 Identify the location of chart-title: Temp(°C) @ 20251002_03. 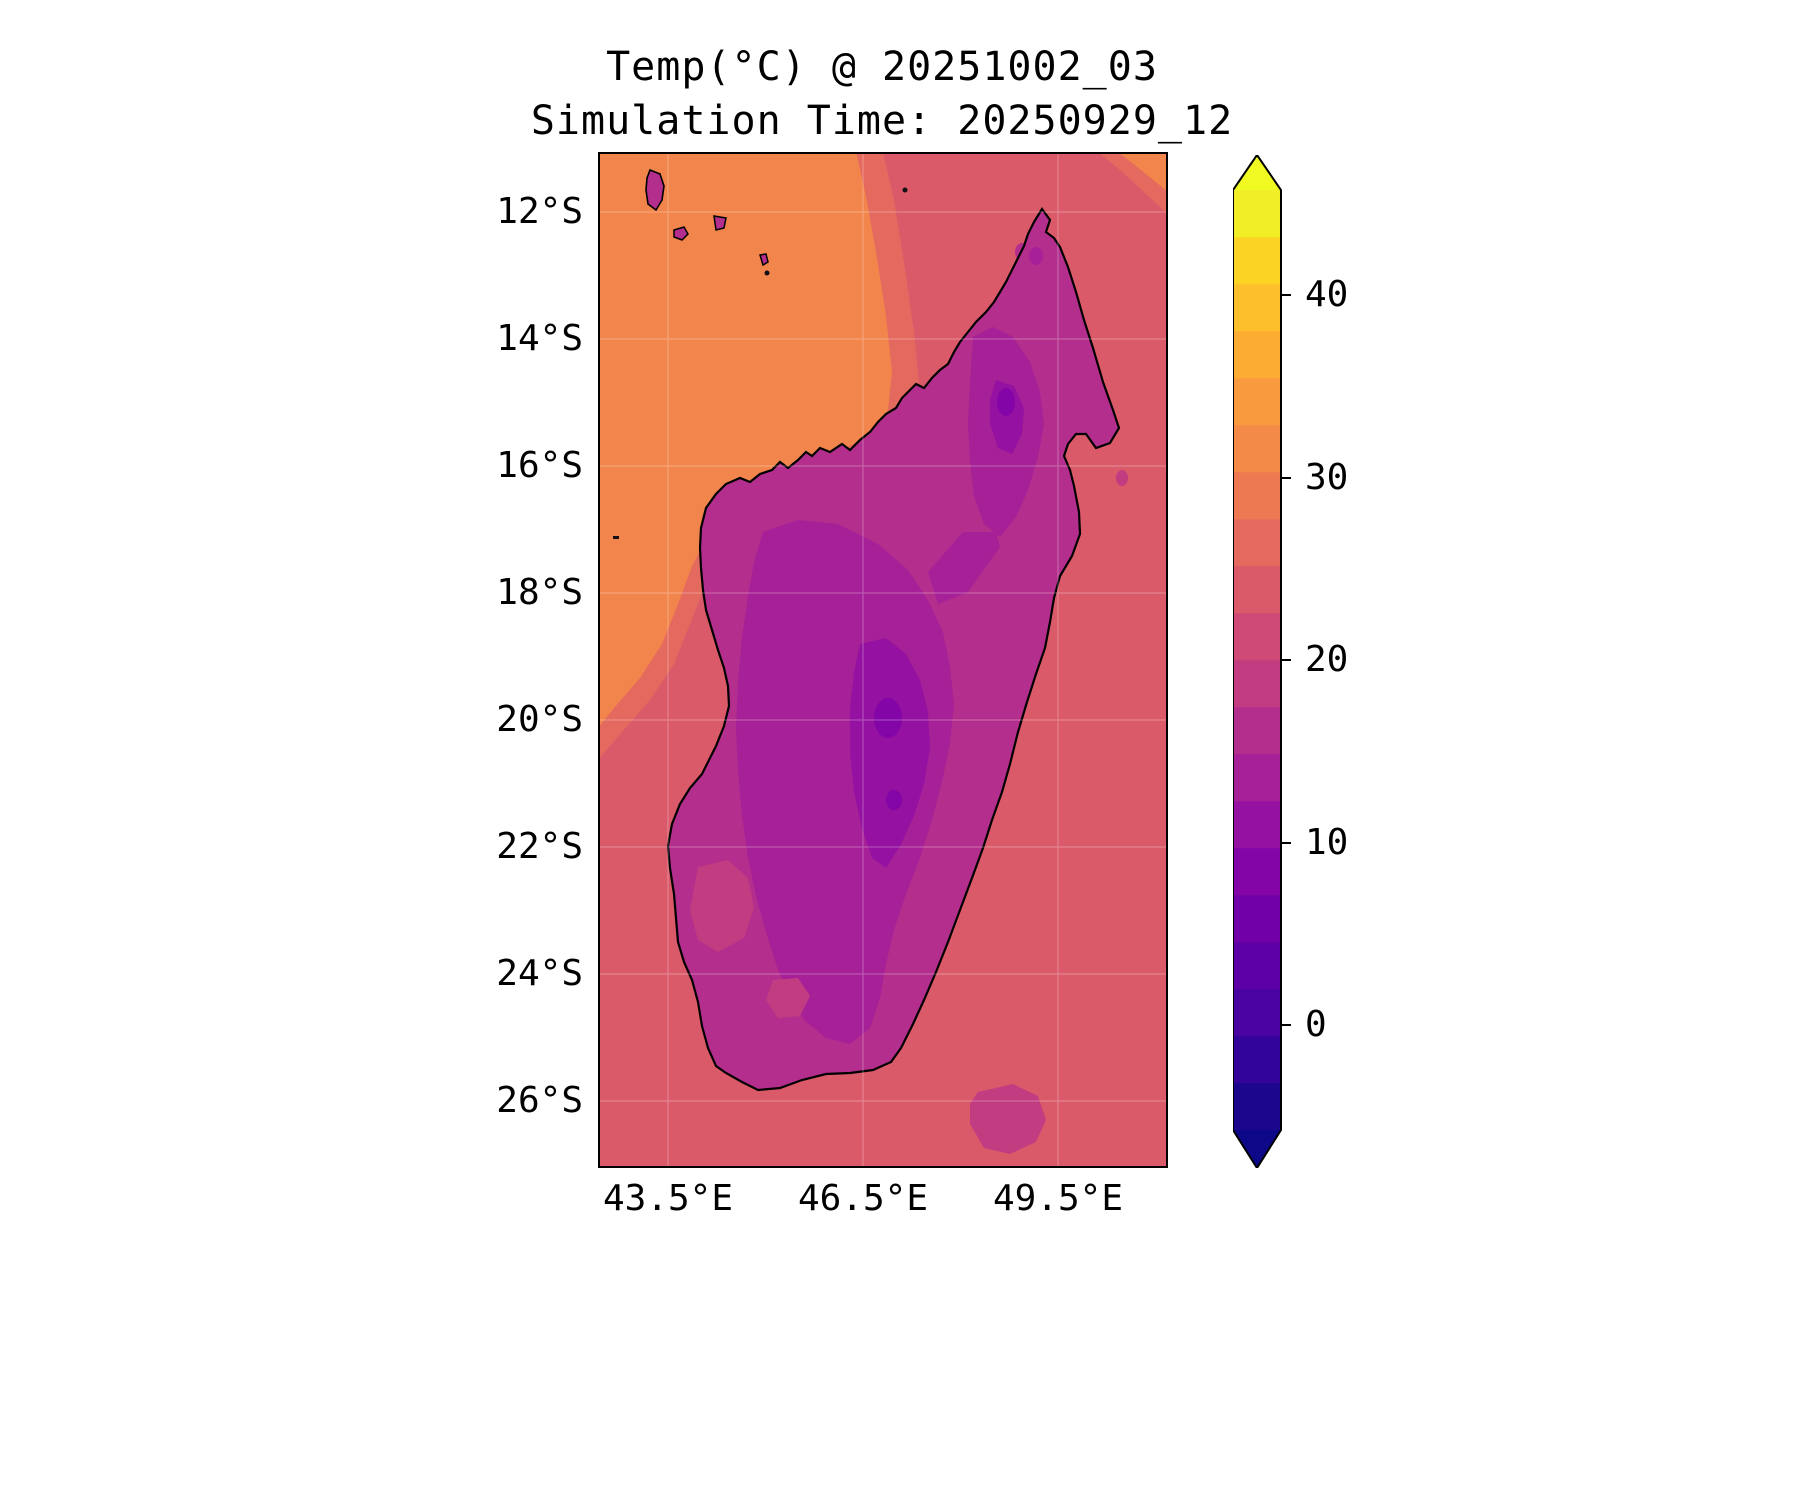
(882, 67).